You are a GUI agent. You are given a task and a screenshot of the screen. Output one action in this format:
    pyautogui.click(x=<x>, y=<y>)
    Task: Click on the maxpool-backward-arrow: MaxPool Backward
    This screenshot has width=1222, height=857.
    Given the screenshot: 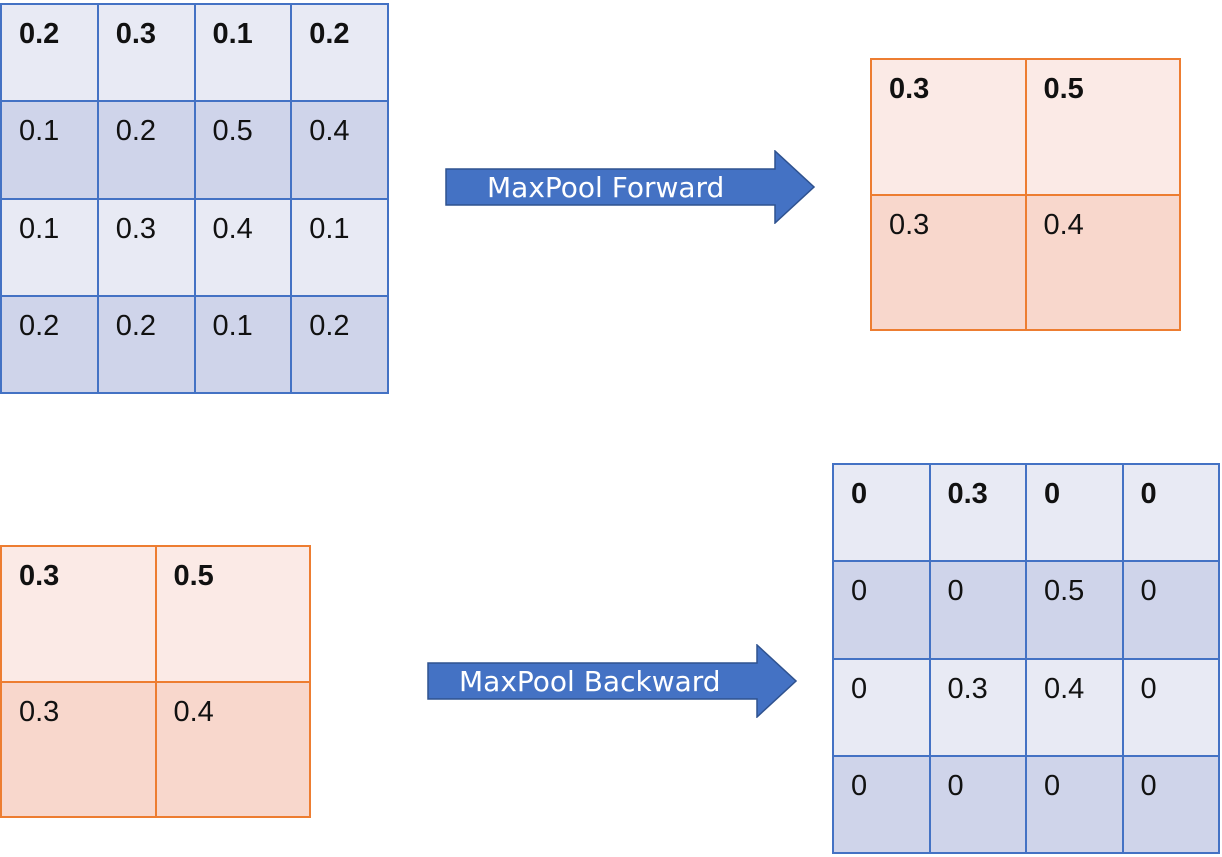 What is the action you would take?
    pyautogui.click(x=612, y=681)
    